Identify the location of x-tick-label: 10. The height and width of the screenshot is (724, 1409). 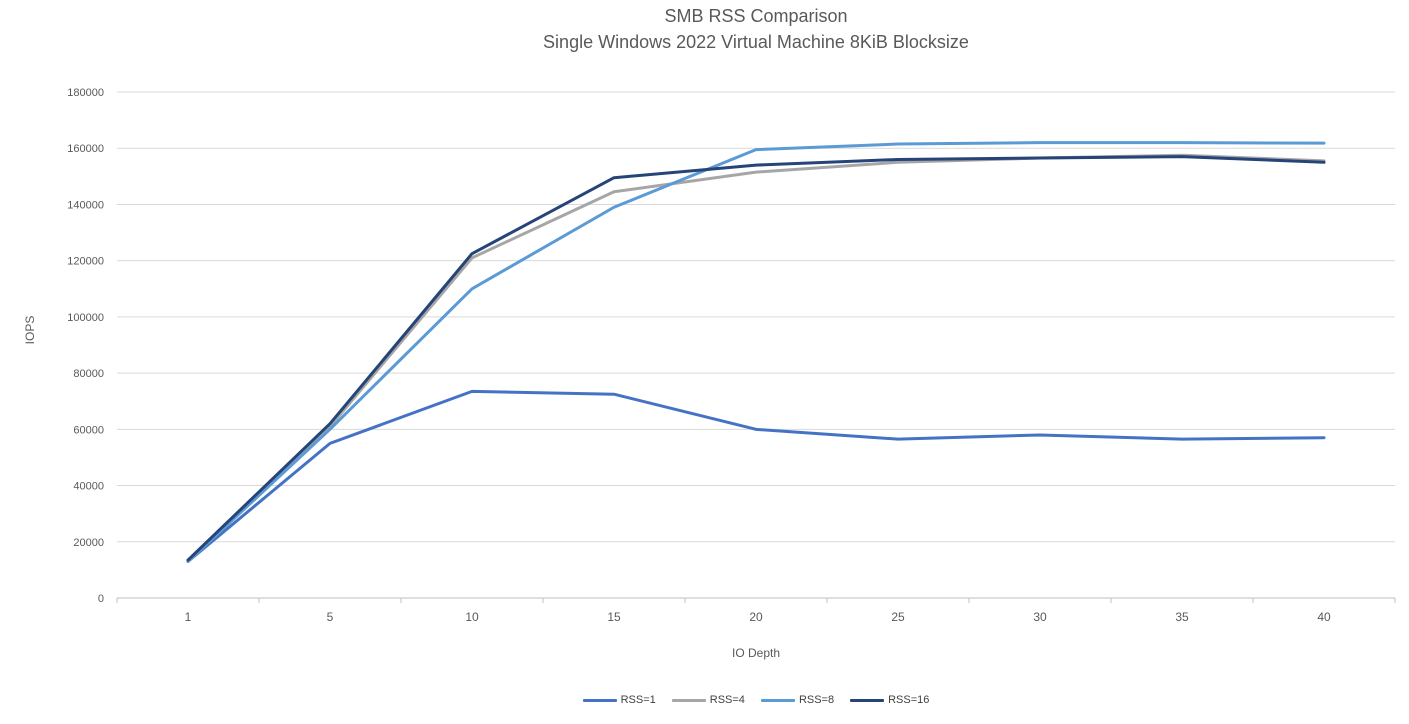
(472, 617).